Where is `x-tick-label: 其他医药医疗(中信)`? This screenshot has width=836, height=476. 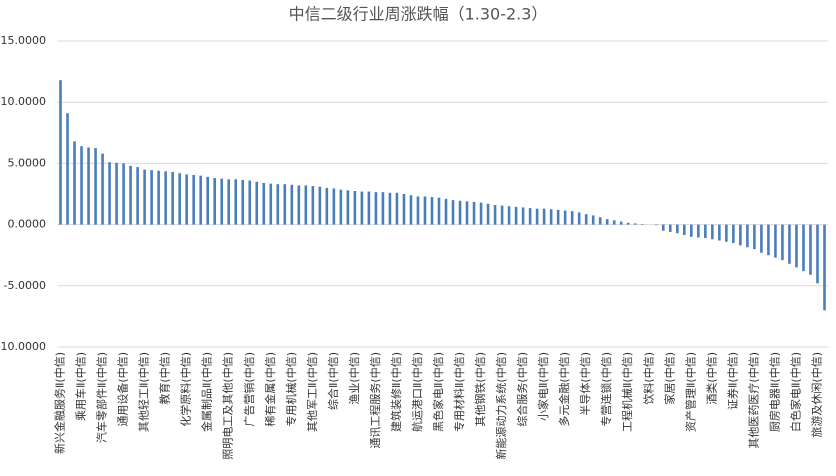
x-tick-label: 其他医药医疗(中信) is located at coordinates (753, 400).